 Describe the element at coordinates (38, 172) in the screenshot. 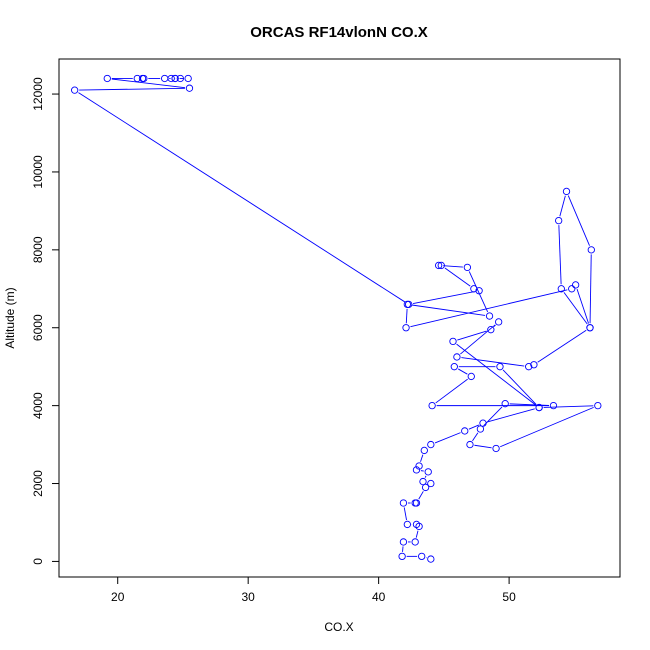

I see `y-tick-label: 10000` at that location.